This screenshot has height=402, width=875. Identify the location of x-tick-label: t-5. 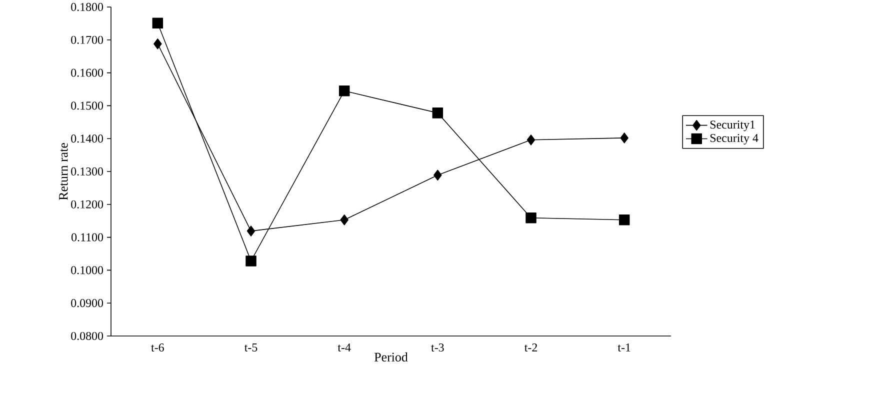
(251, 348).